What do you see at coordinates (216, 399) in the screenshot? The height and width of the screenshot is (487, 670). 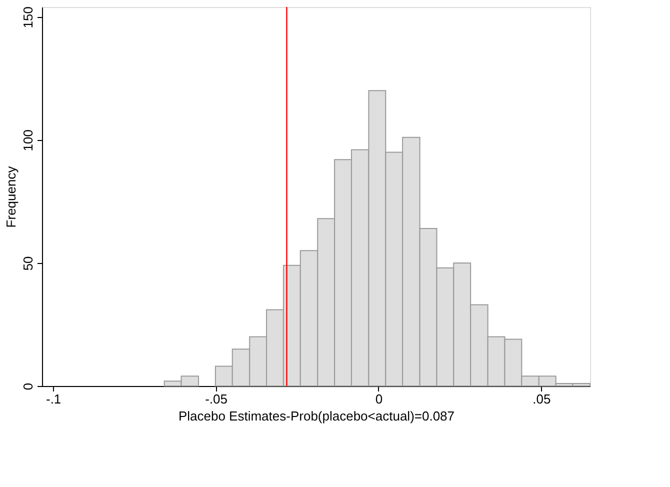 I see `x-tick-label: -.05` at bounding box center [216, 399].